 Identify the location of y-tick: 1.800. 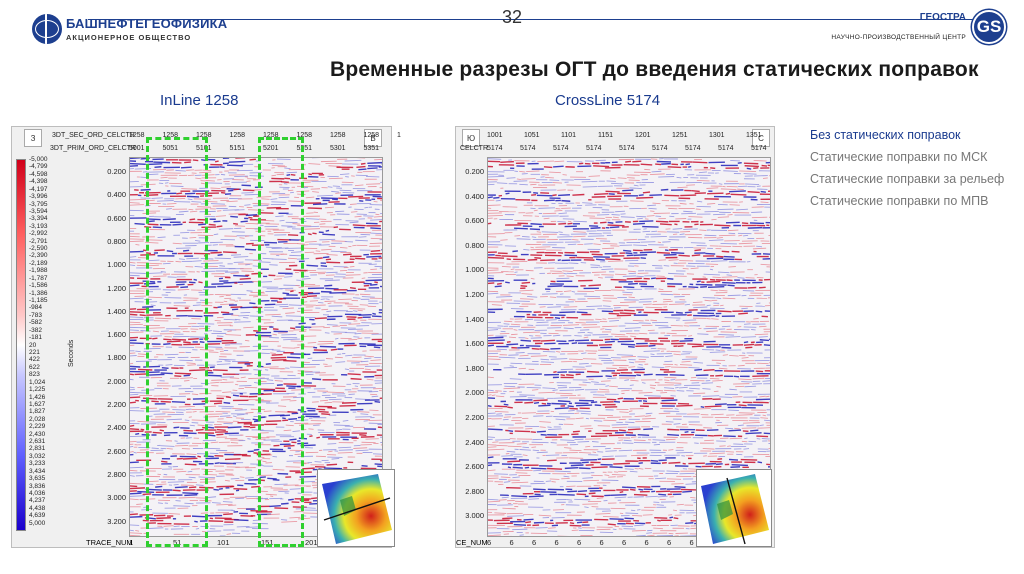
(474, 368).